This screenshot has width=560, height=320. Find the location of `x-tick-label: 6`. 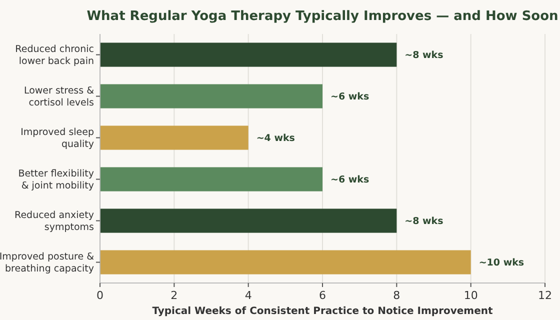

x-tick-label: 6 is located at coordinates (322, 295).